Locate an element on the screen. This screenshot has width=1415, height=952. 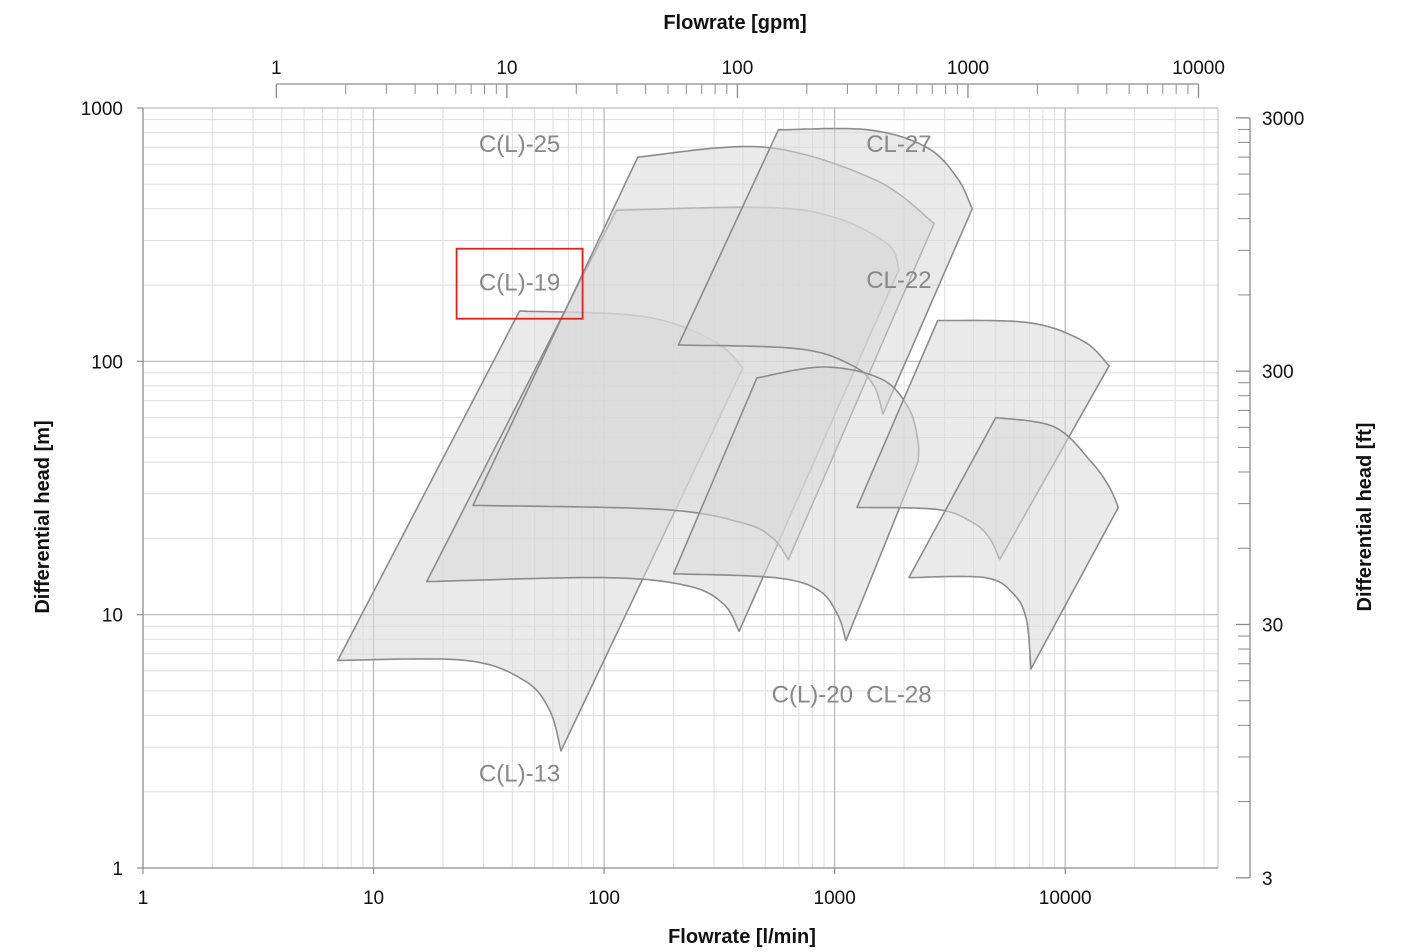
x2-tick-label: 10 is located at coordinates (506, 68).